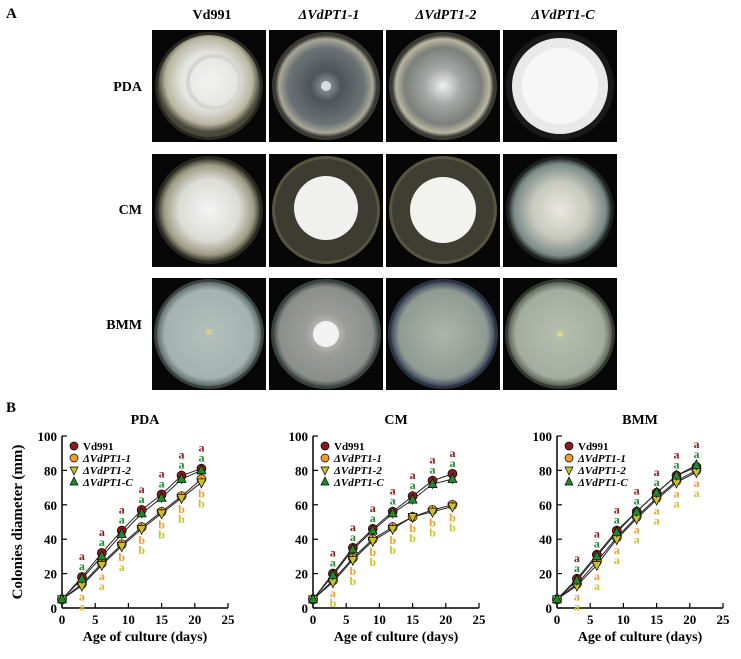 The height and width of the screenshot is (659, 741). I want to click on row-header-pda: PDA, so click(127, 87).